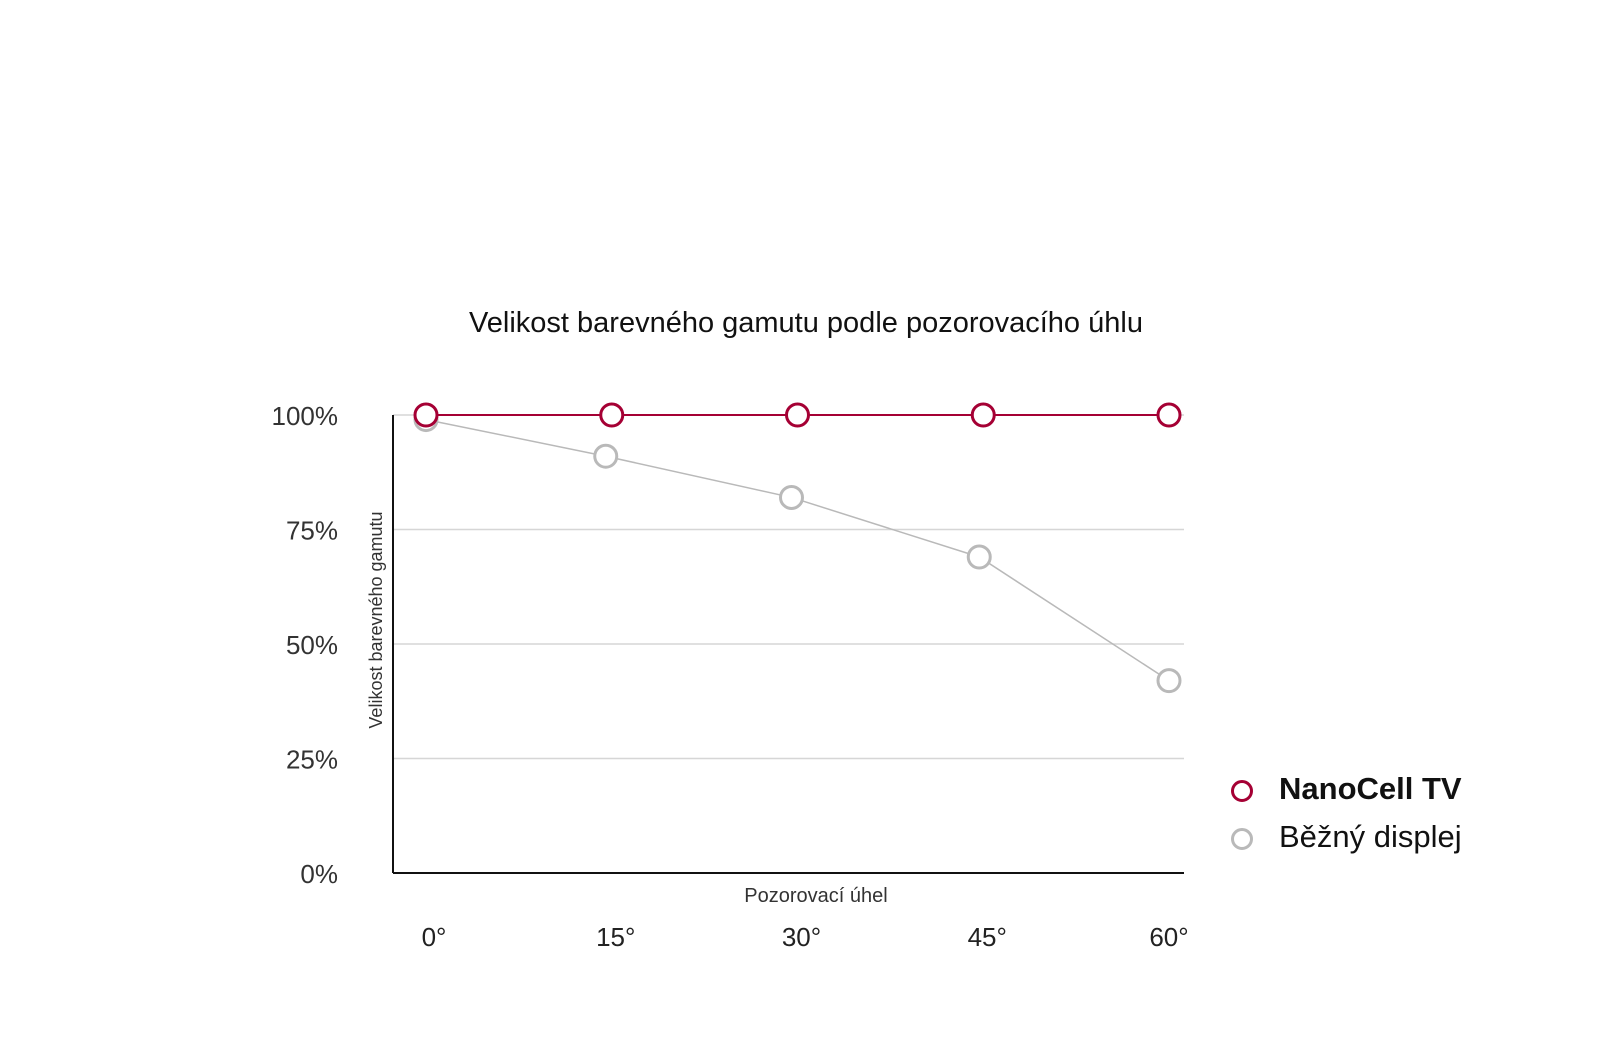 This screenshot has width=1600, height=1048. I want to click on legend-label: NanoCell TV, so click(1370, 788).